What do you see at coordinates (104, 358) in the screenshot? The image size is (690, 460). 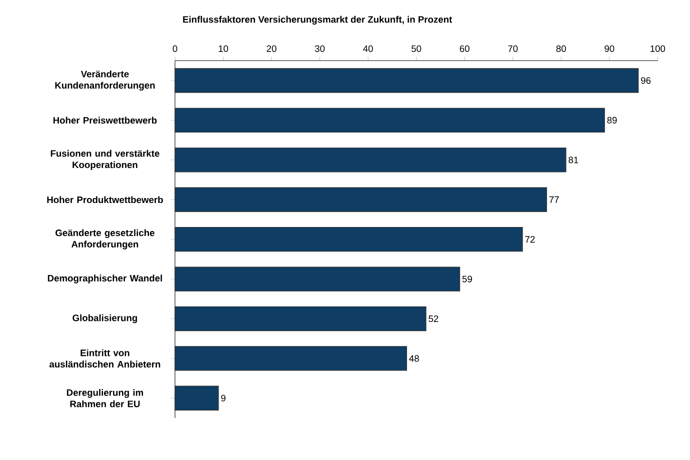 I see `y-tick-label: Eintritt von ausländischen Anbietern` at bounding box center [104, 358].